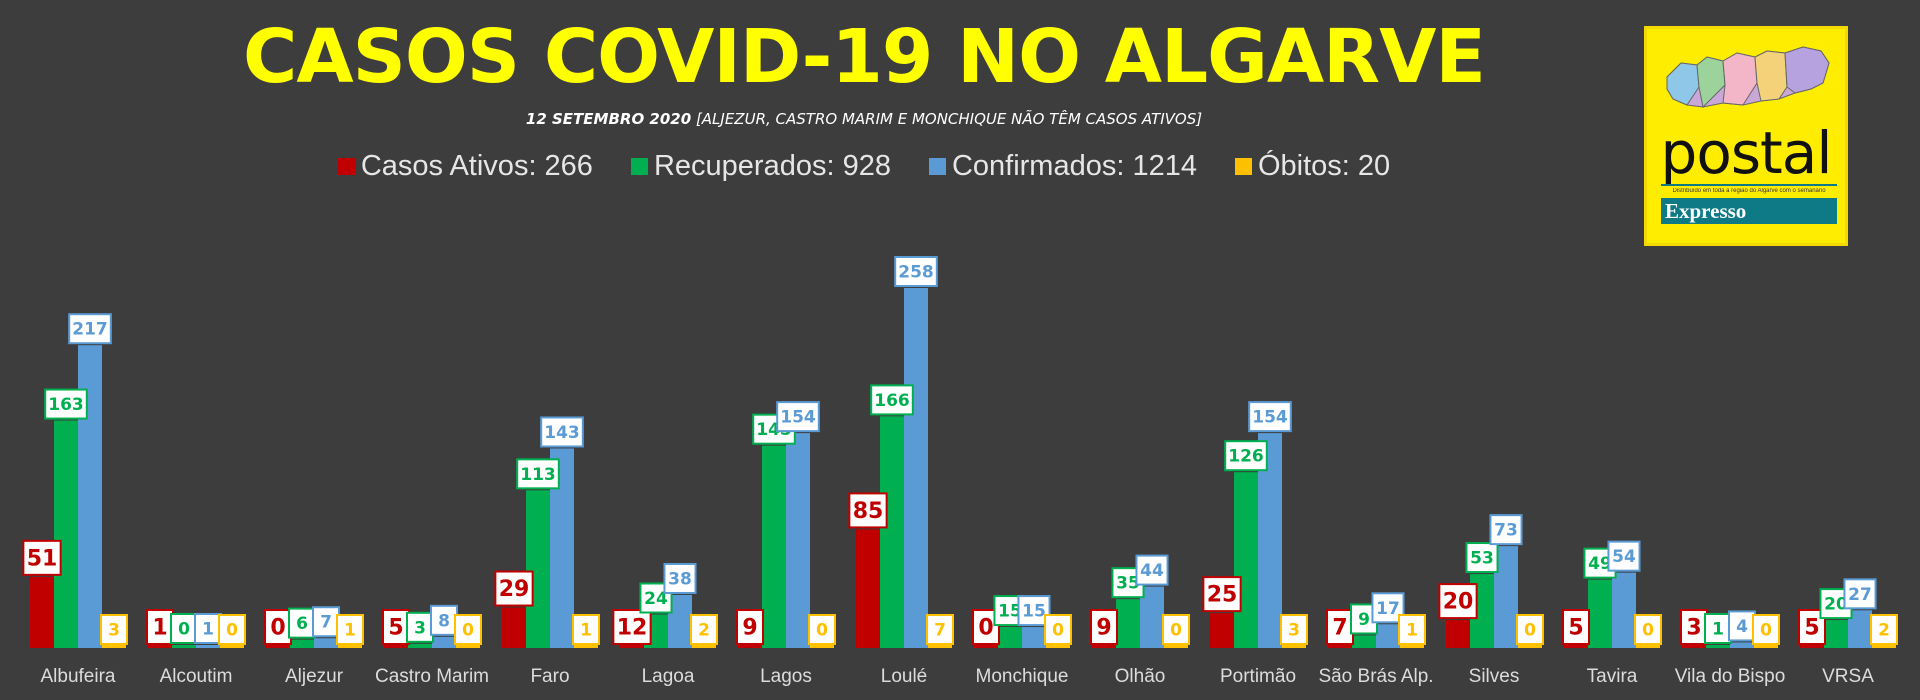 The width and height of the screenshot is (1920, 700). I want to click on logo-partner: Expresso, so click(1749, 211).